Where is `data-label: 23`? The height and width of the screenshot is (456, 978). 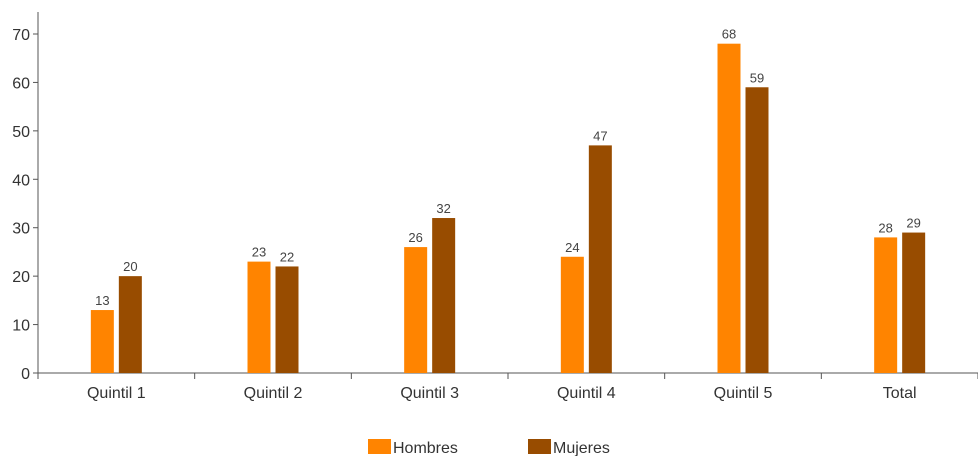 data-label: 23 is located at coordinates (259, 252).